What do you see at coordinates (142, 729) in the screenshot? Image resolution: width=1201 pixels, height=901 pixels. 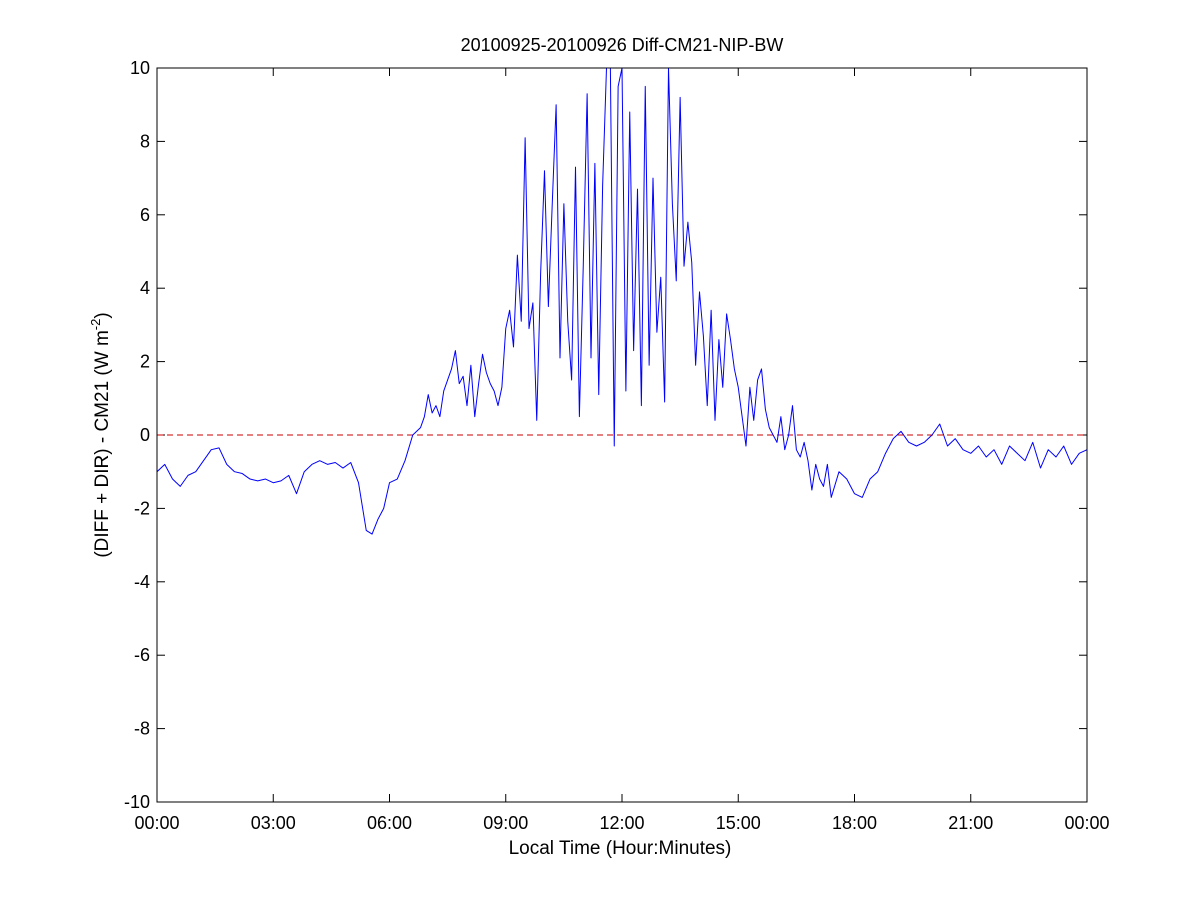 I see `y-tick-label: -8` at bounding box center [142, 729].